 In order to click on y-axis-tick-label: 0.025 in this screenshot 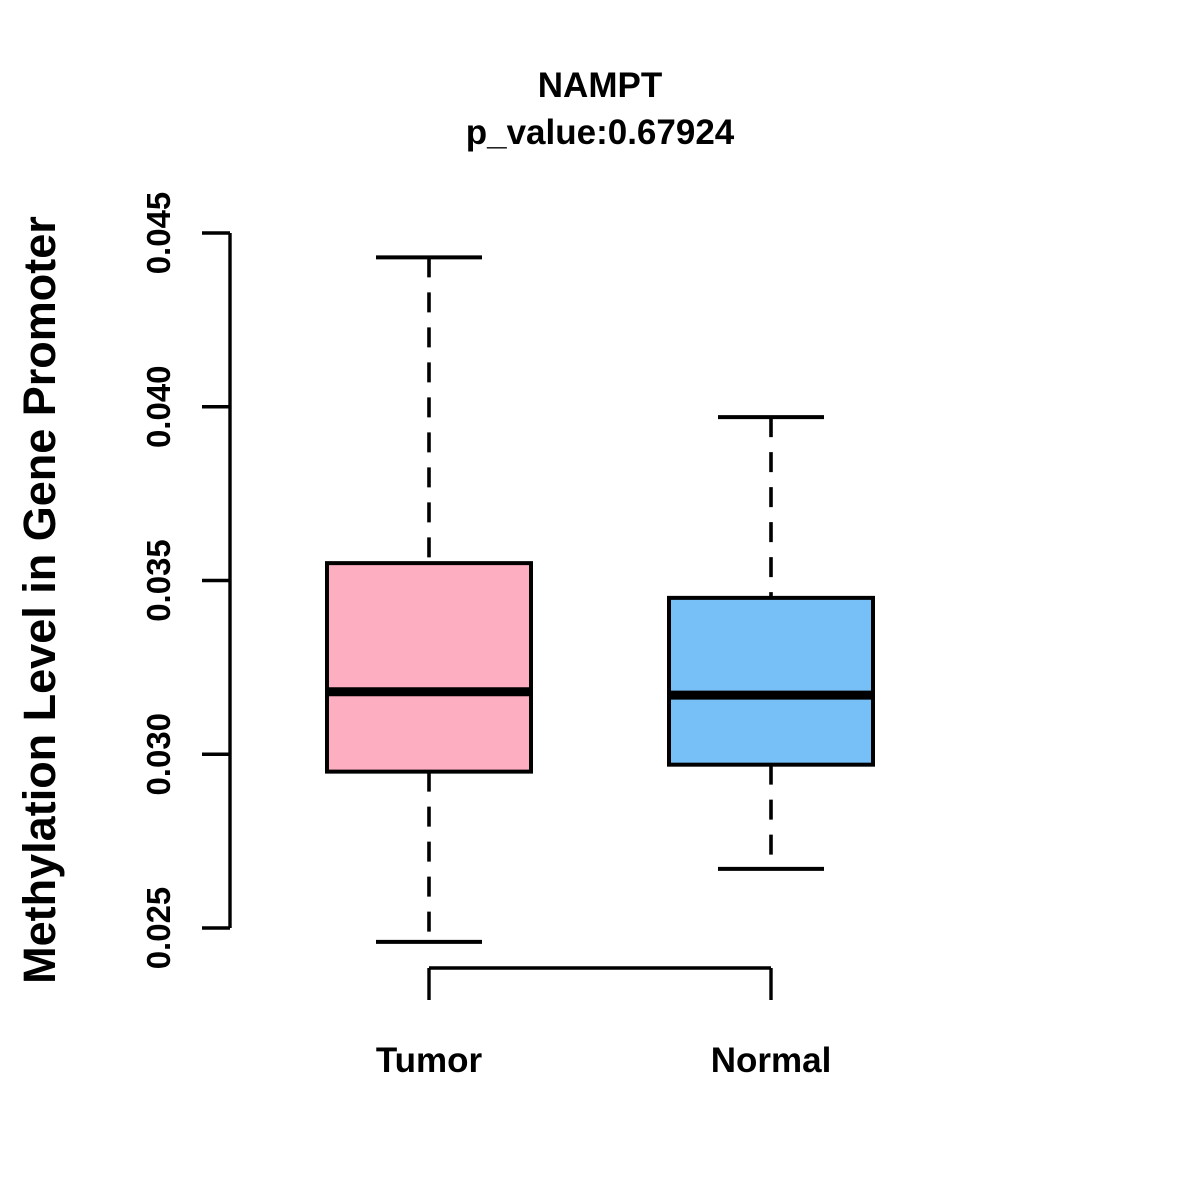, I will do `click(158, 928)`.